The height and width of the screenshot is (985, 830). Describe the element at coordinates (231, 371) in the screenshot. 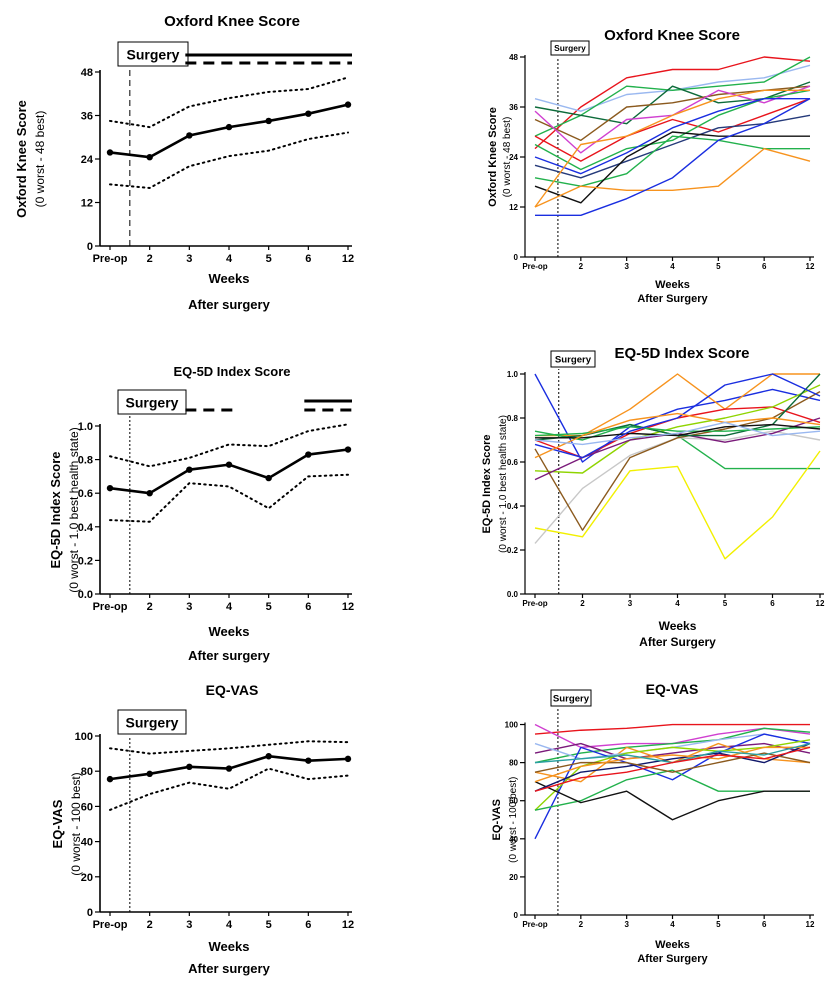

I see `chart-title: EQ-5D Index Score` at that location.